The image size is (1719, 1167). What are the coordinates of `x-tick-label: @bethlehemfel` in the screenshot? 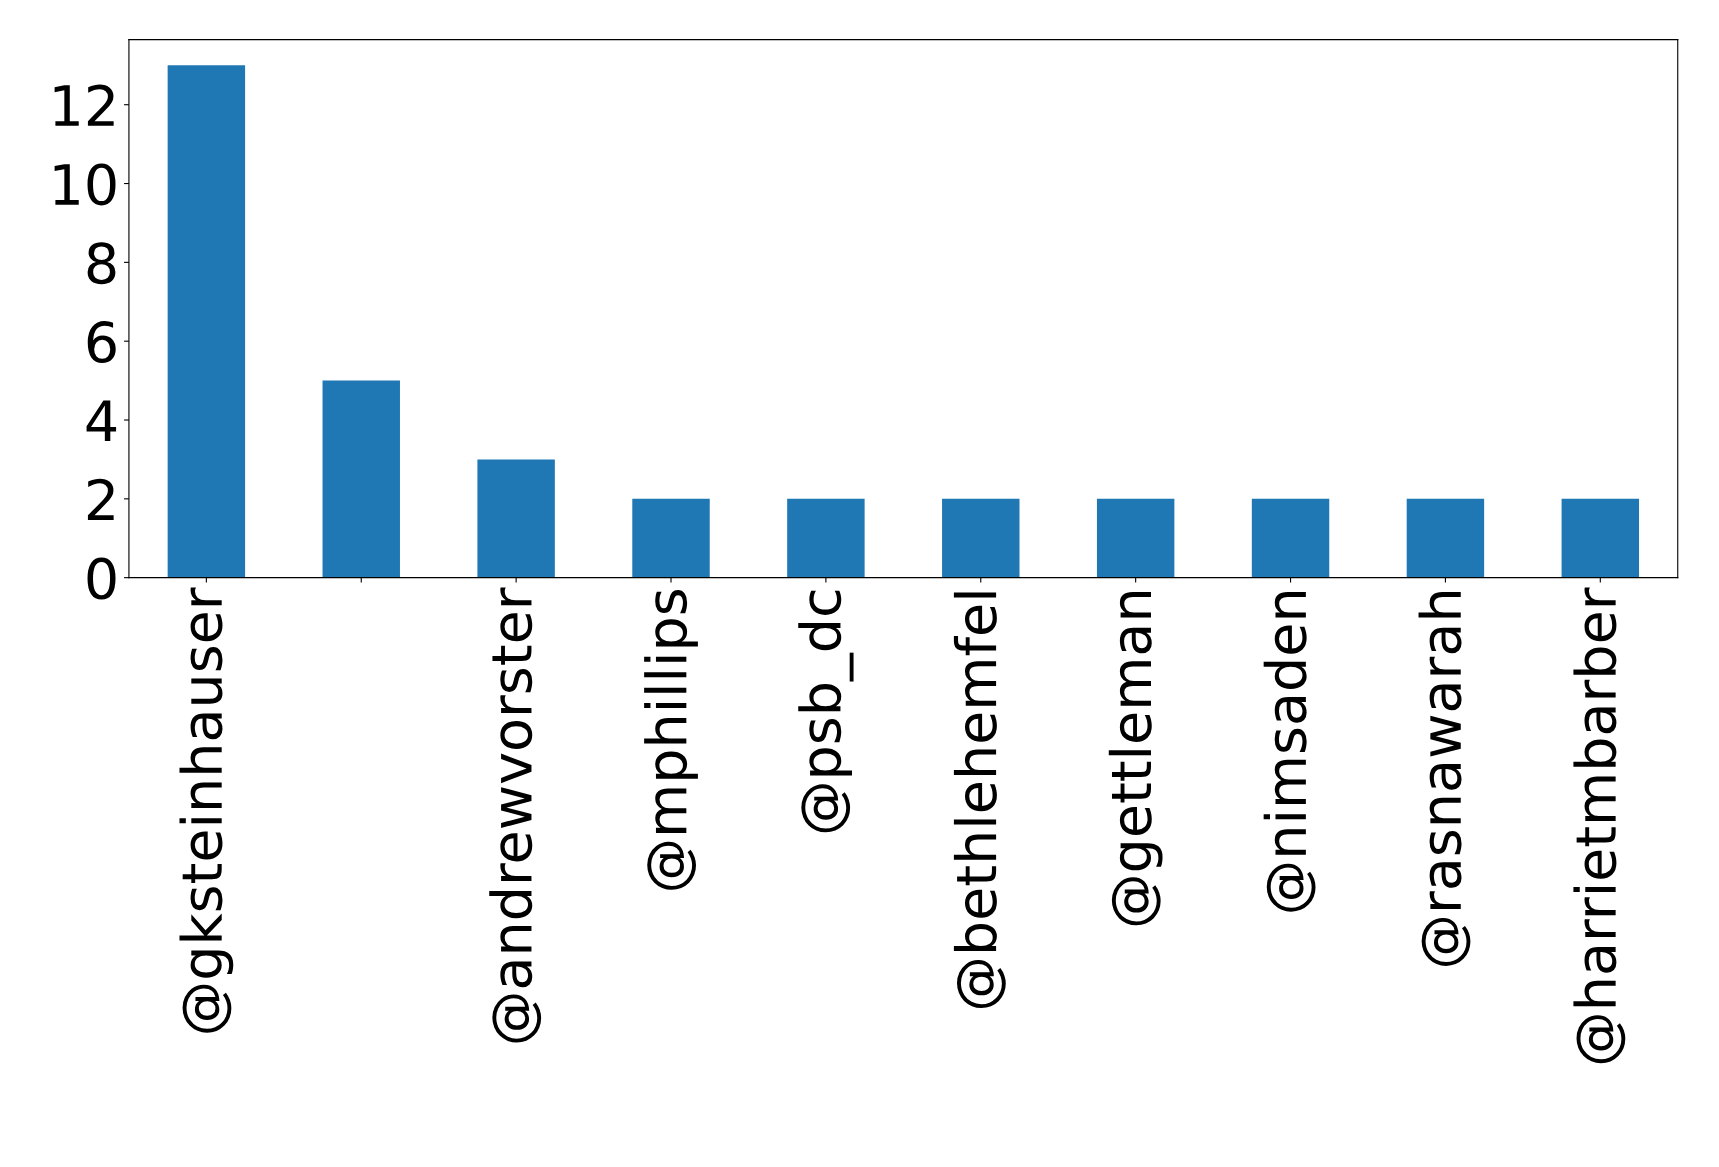 It's located at (979, 800).